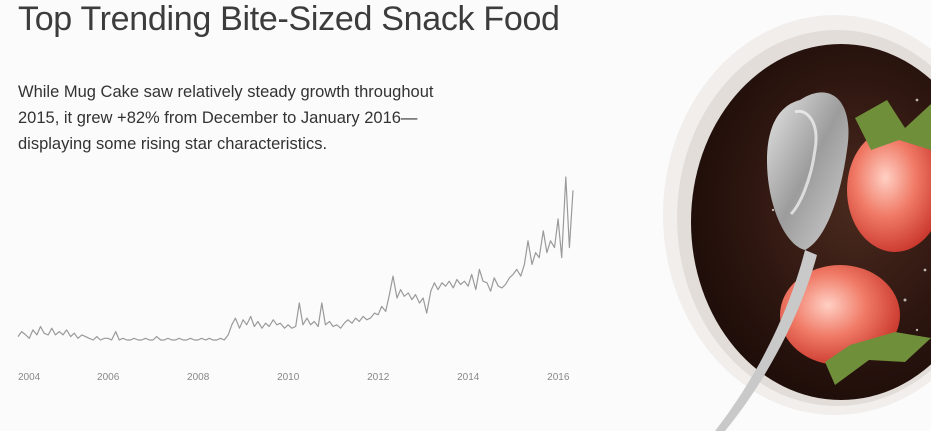 The width and height of the screenshot is (931, 431). Describe the element at coordinates (468, 377) in the screenshot. I see `x-tick-label: 2014` at that location.